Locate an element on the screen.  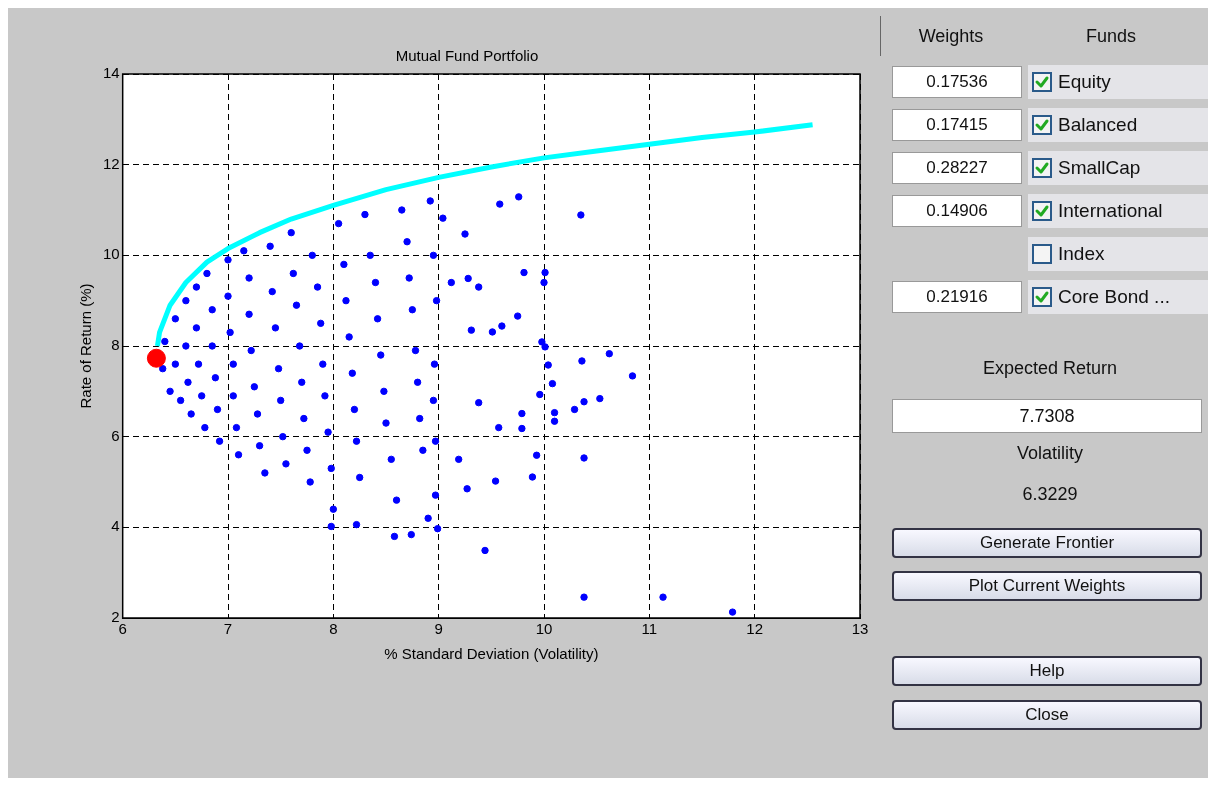
text: Plot Current Weights is located at coordinates (1047, 586).